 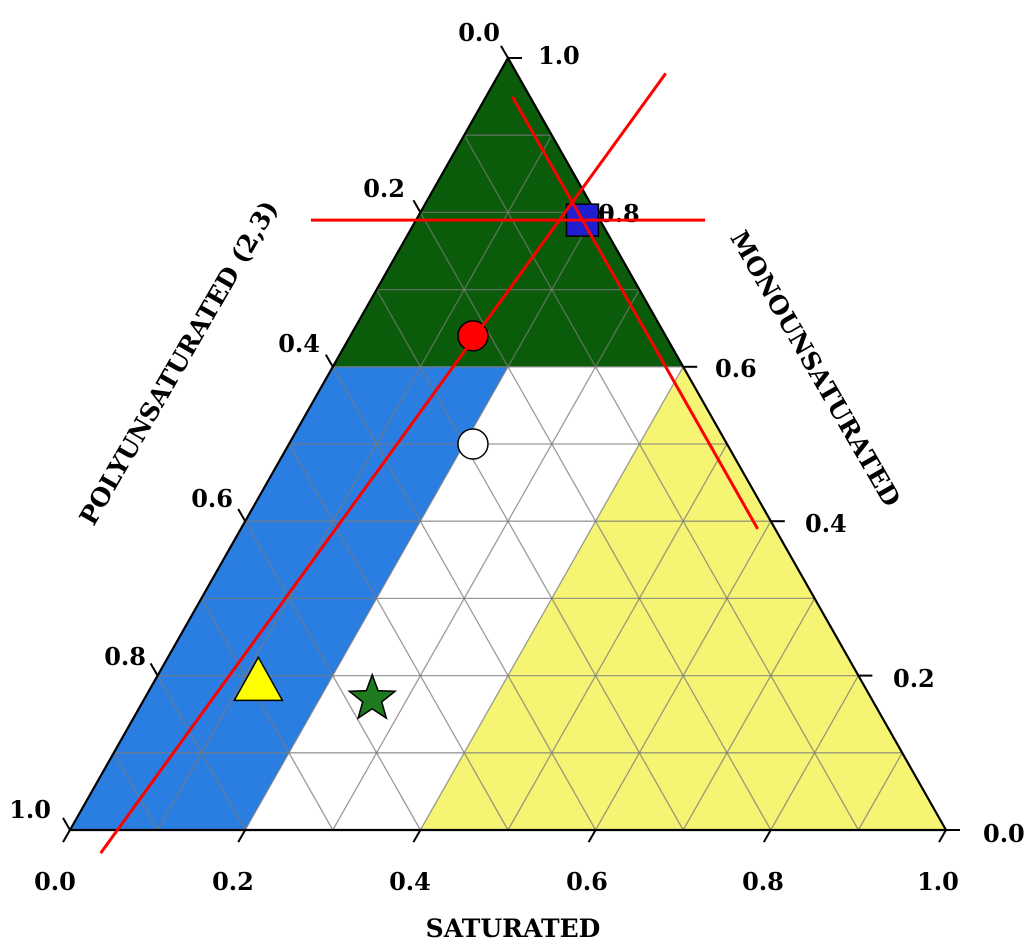 What do you see at coordinates (55, 881) in the screenshot?
I see `bottom-tick-label: 0.0` at bounding box center [55, 881].